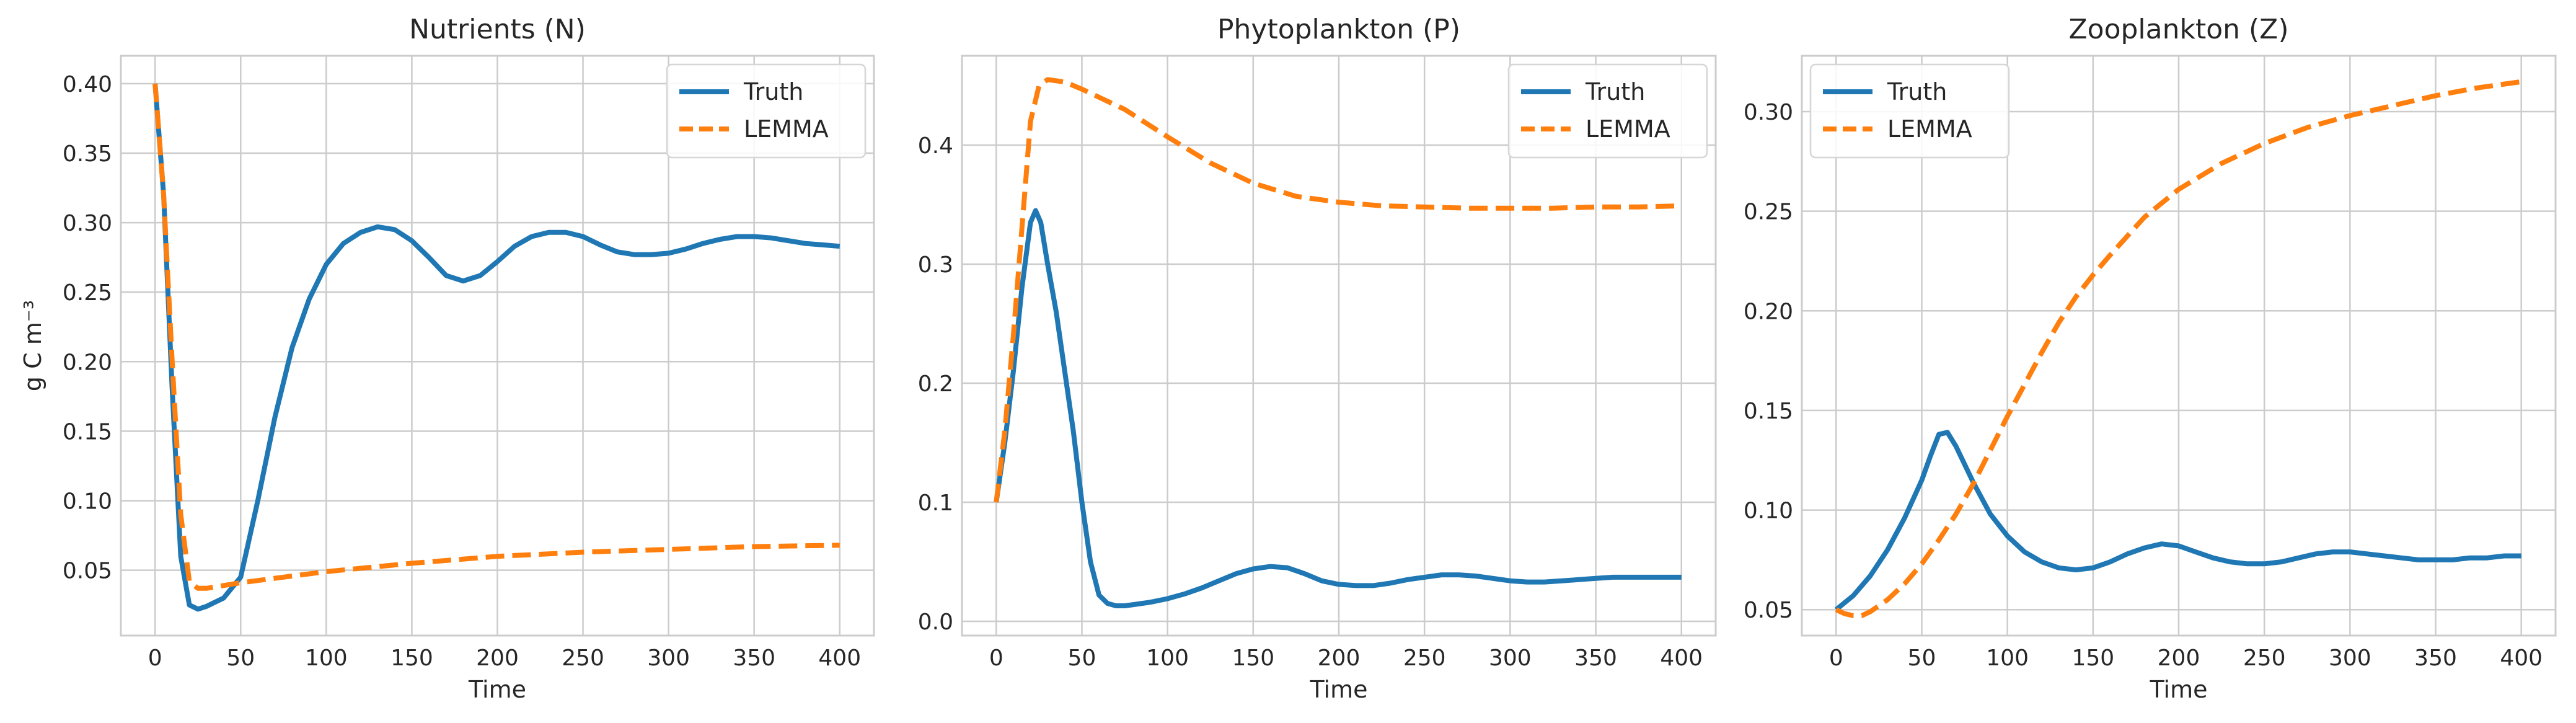  What do you see at coordinates (935, 503) in the screenshot?
I see `y-tick-label: 0.1` at bounding box center [935, 503].